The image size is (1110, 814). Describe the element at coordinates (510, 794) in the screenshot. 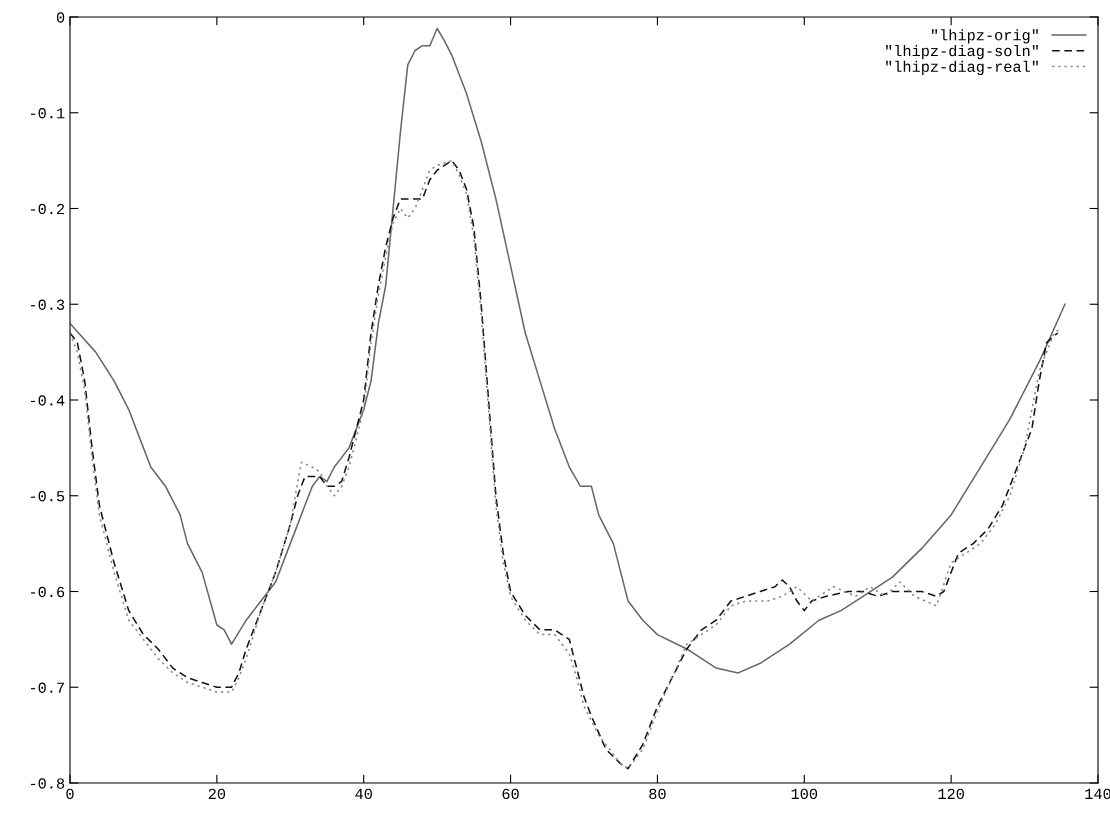

I see `x-tick-label: 60` at that location.